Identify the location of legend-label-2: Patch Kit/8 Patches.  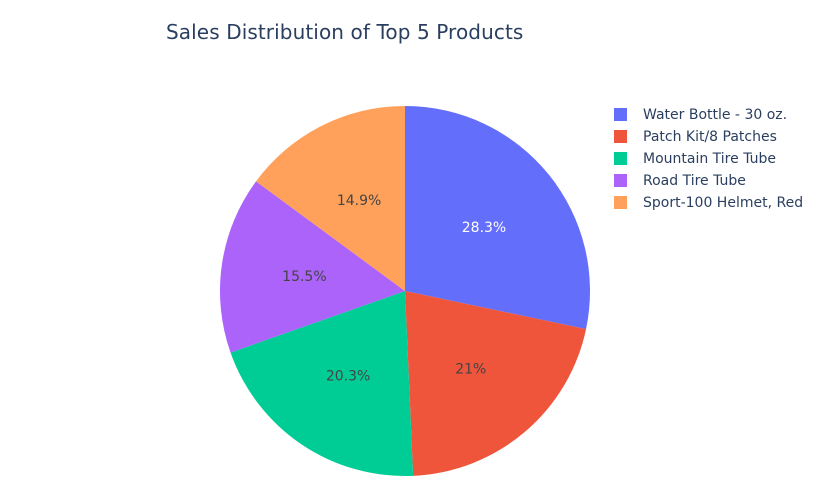
(710, 137).